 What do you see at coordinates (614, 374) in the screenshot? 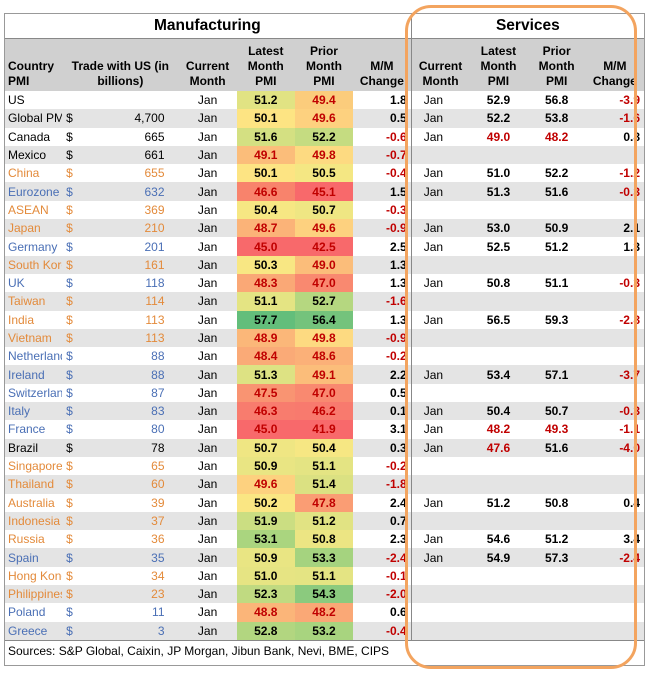
I see `svc-mm-change: -3.7` at bounding box center [614, 374].